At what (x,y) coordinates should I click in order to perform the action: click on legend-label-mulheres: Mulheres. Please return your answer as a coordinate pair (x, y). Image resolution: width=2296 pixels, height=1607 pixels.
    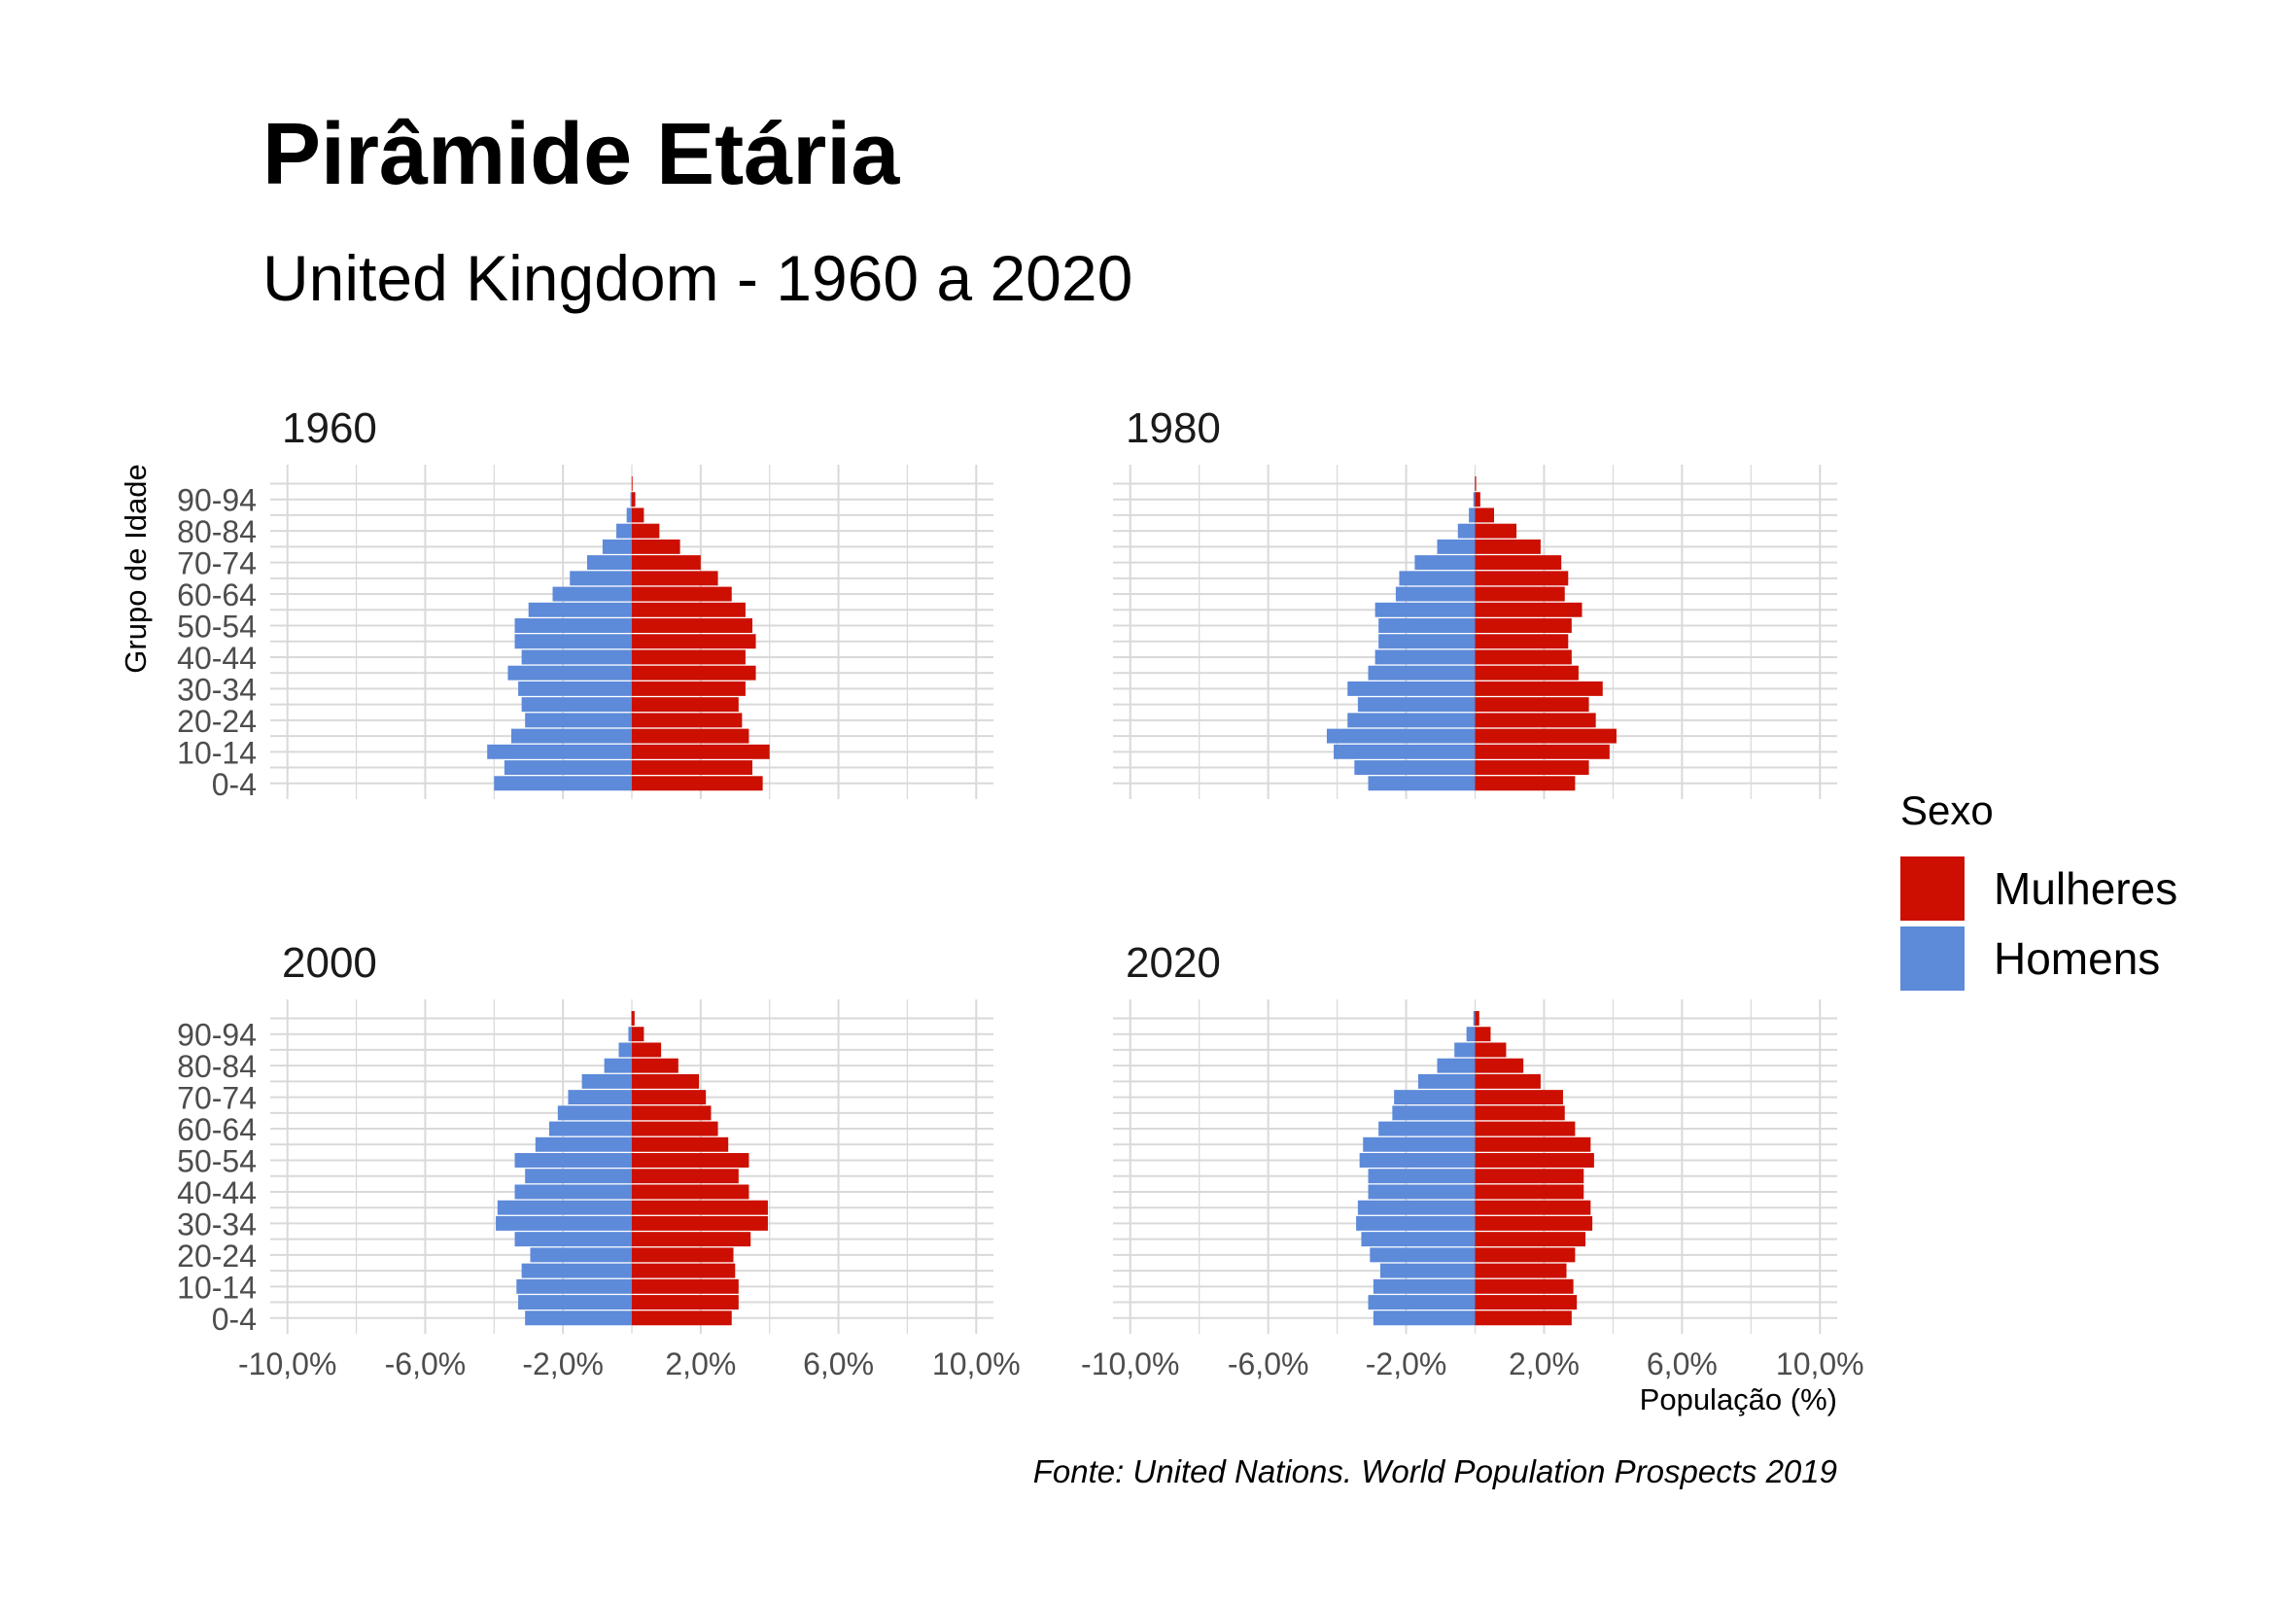
    Looking at the image, I should click on (2086, 888).